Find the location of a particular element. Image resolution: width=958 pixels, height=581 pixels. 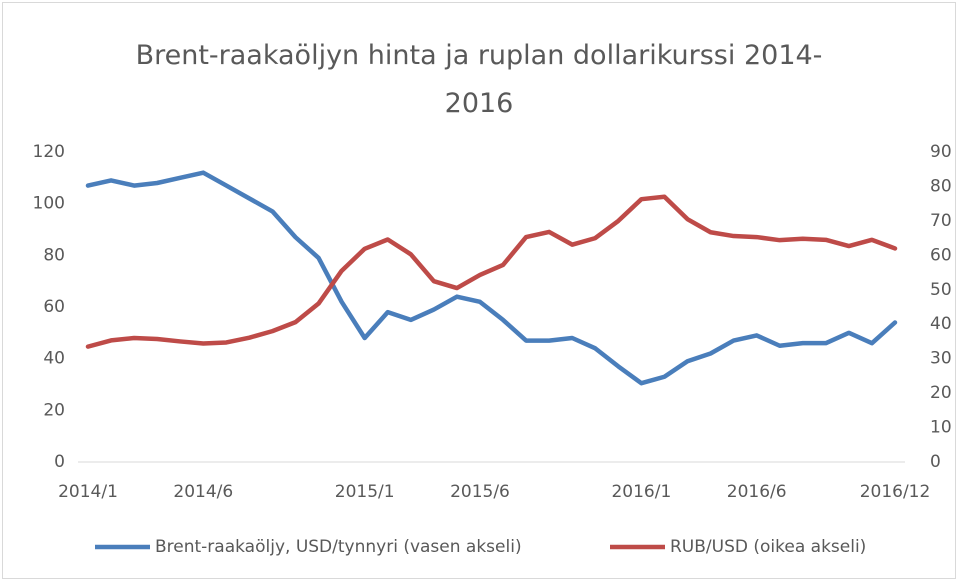

y2-tick-label: 20 is located at coordinates (941, 393).